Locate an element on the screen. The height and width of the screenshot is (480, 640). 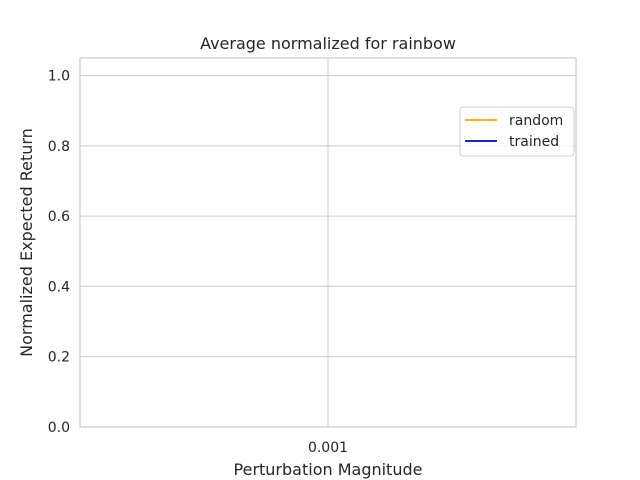
y-tick-label: 0.8 is located at coordinates (59, 147).